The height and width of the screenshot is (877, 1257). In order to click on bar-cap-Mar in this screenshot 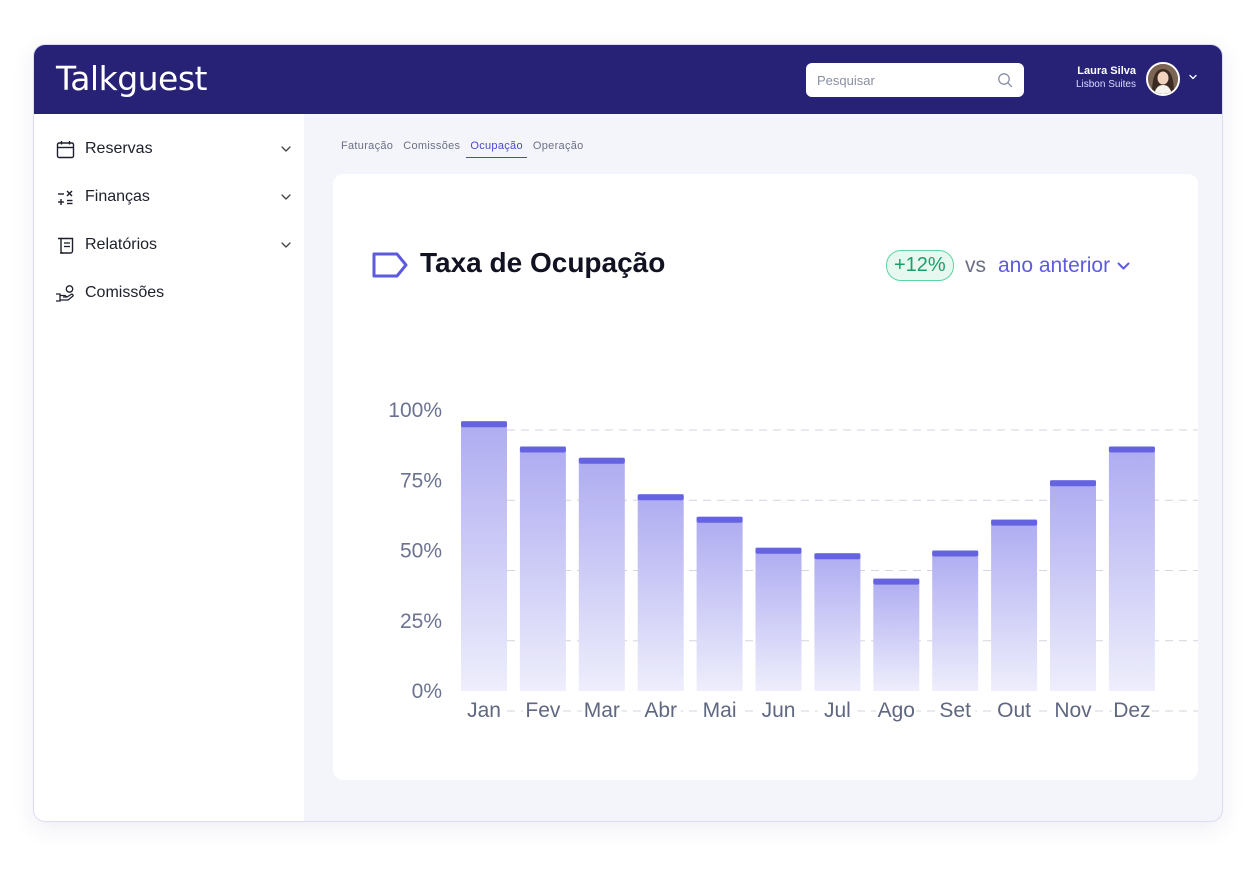, I will do `click(601, 460)`.